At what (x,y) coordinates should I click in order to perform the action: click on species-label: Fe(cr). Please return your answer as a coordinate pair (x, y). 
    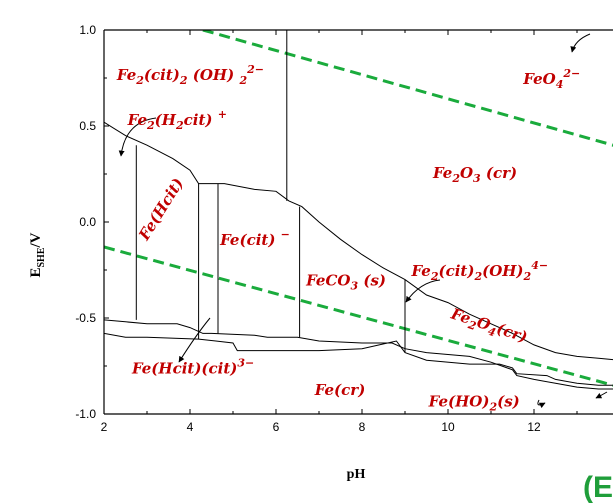
    Looking at the image, I should click on (340, 390).